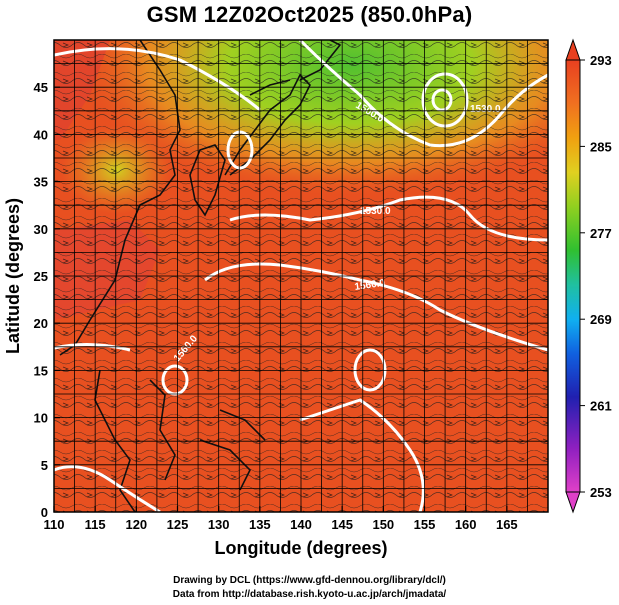 This screenshot has height=605, width=619. I want to click on colorbar: 253 261 269 277 285 293, so click(588, 276).